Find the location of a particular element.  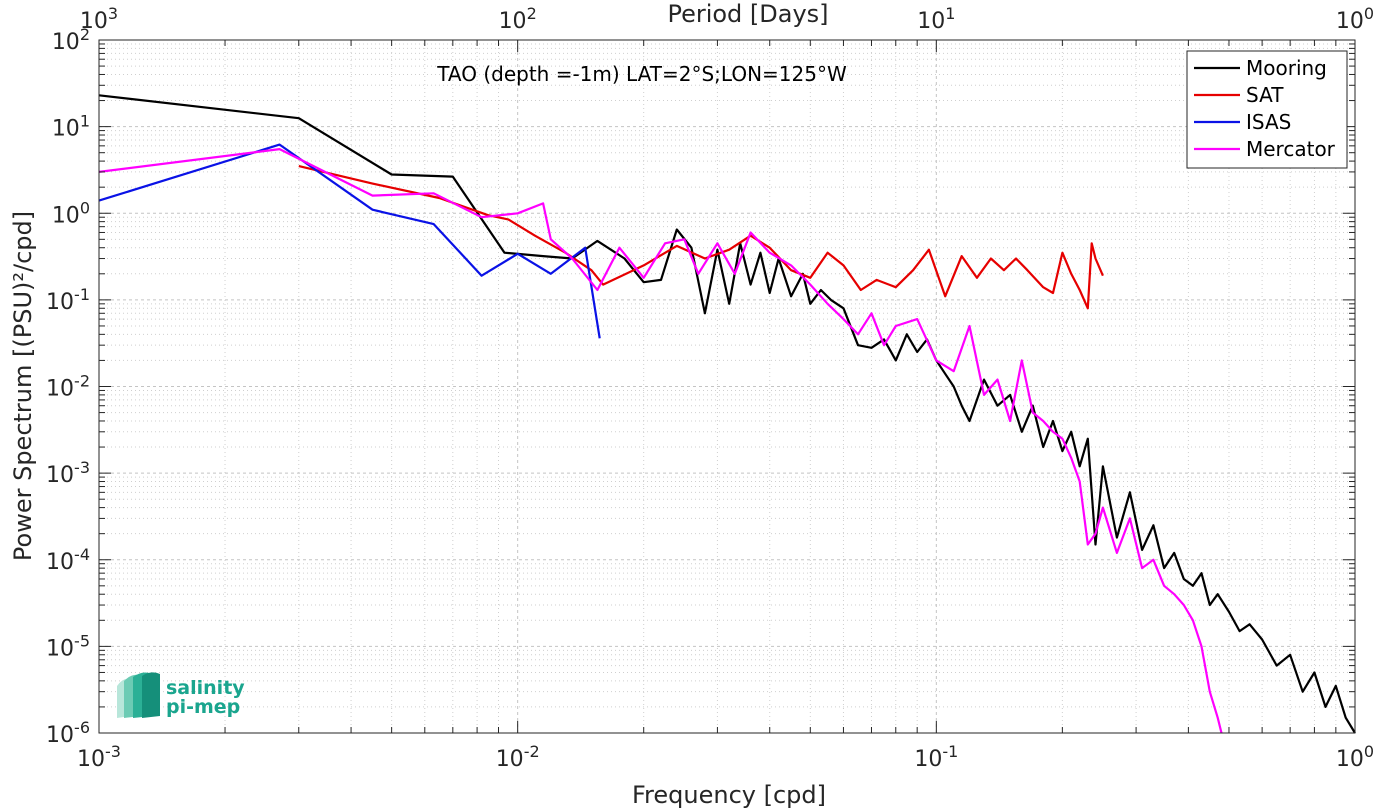

x-tick-label: 10⁻¹ is located at coordinates (936, 757).